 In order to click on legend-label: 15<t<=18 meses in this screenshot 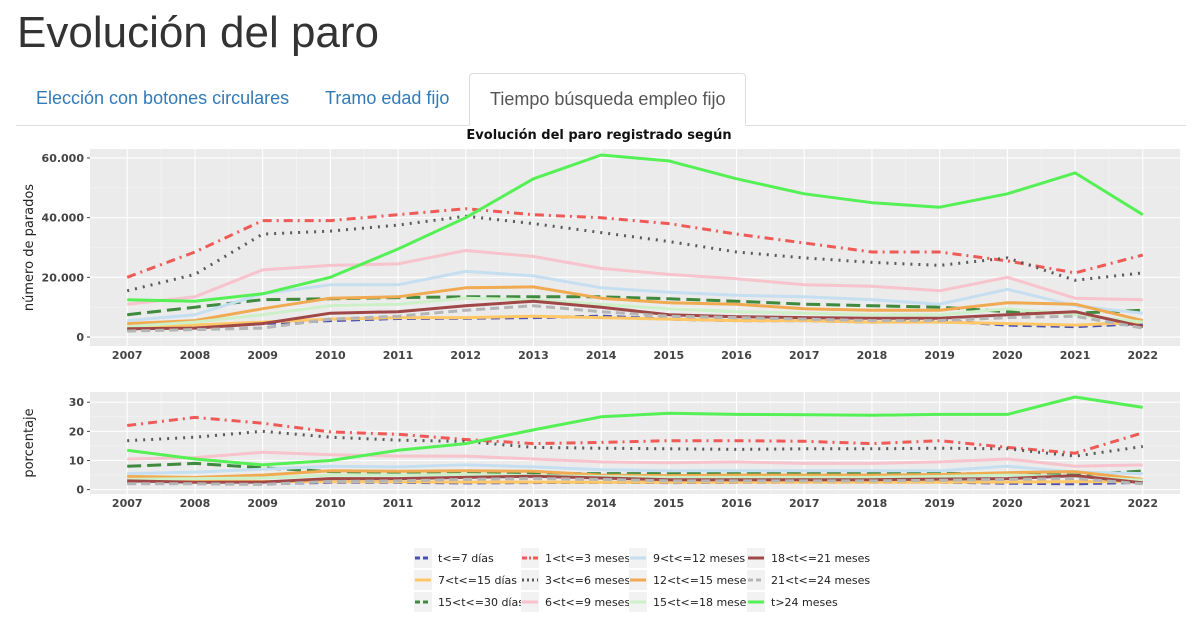, I will do `click(702, 602)`.